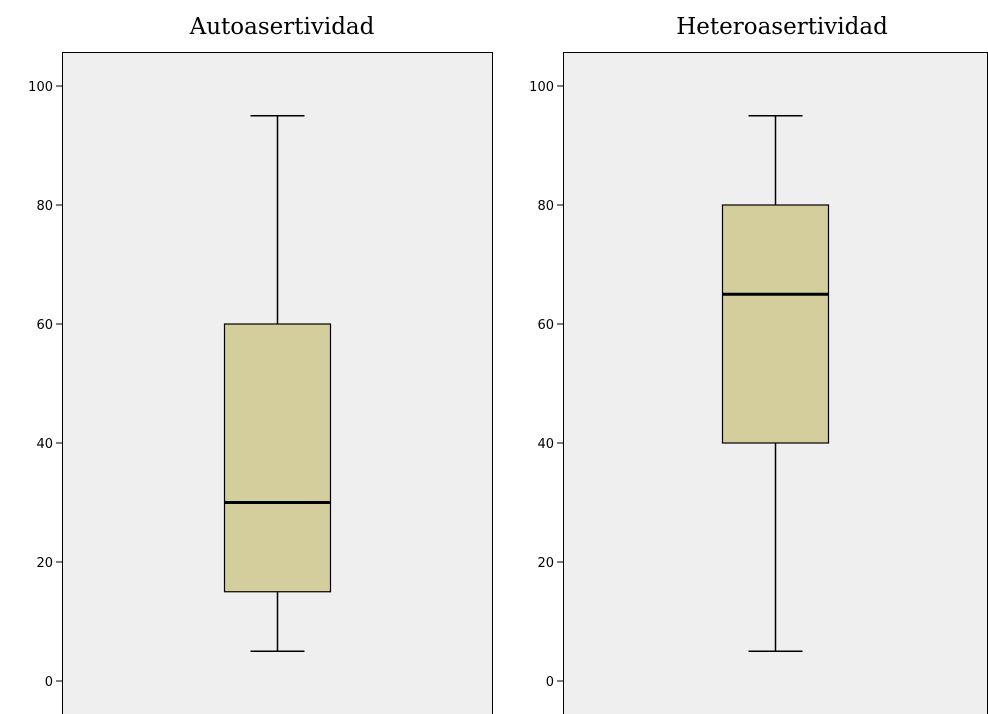 This screenshot has width=988, height=714. Describe the element at coordinates (782, 27) in the screenshot. I see `chart-title: Heteroasertividad` at that location.